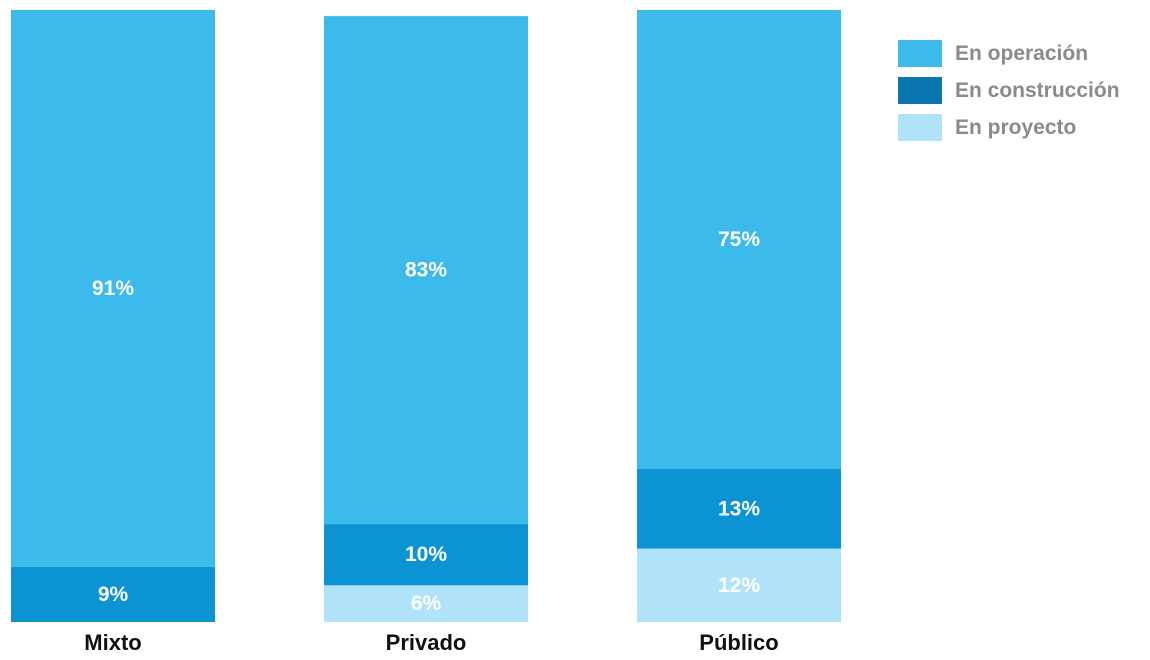 This screenshot has width=1150, height=660. I want to click on data-label-publico-en-operacion: 75%, so click(739, 239).